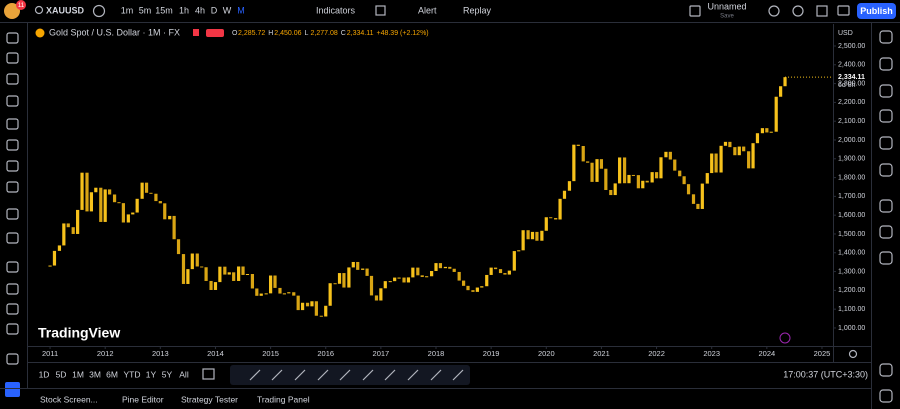  Describe the element at coordinates (12, 11) in the screenshot. I see `avatar` at that location.